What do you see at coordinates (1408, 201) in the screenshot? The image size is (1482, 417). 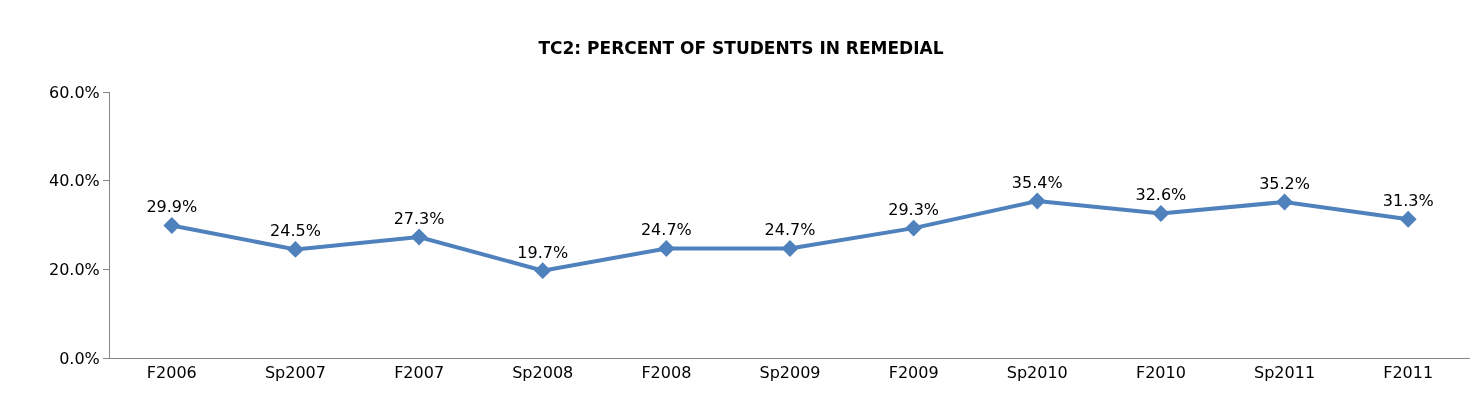 I see `data-label: 31.3%` at bounding box center [1408, 201].